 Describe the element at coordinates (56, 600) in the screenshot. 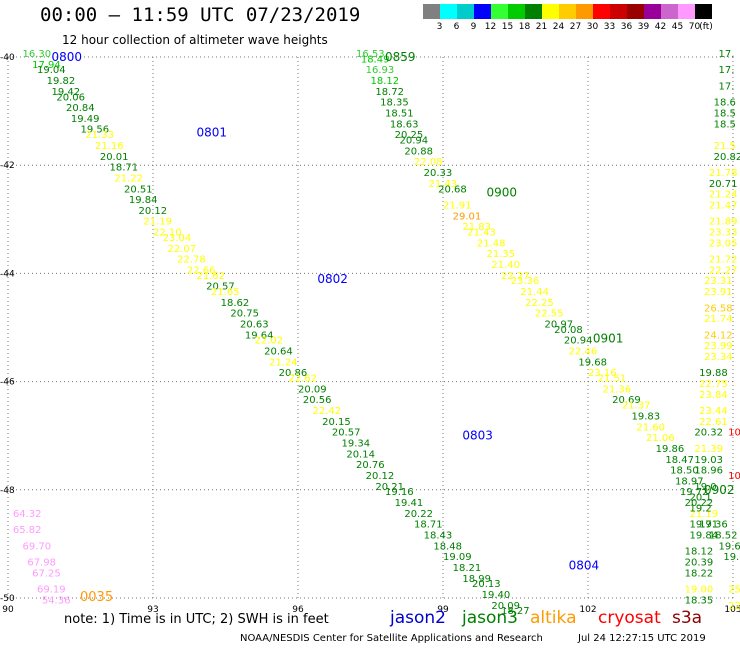

I see `swh-value-label: 54.36` at that location.